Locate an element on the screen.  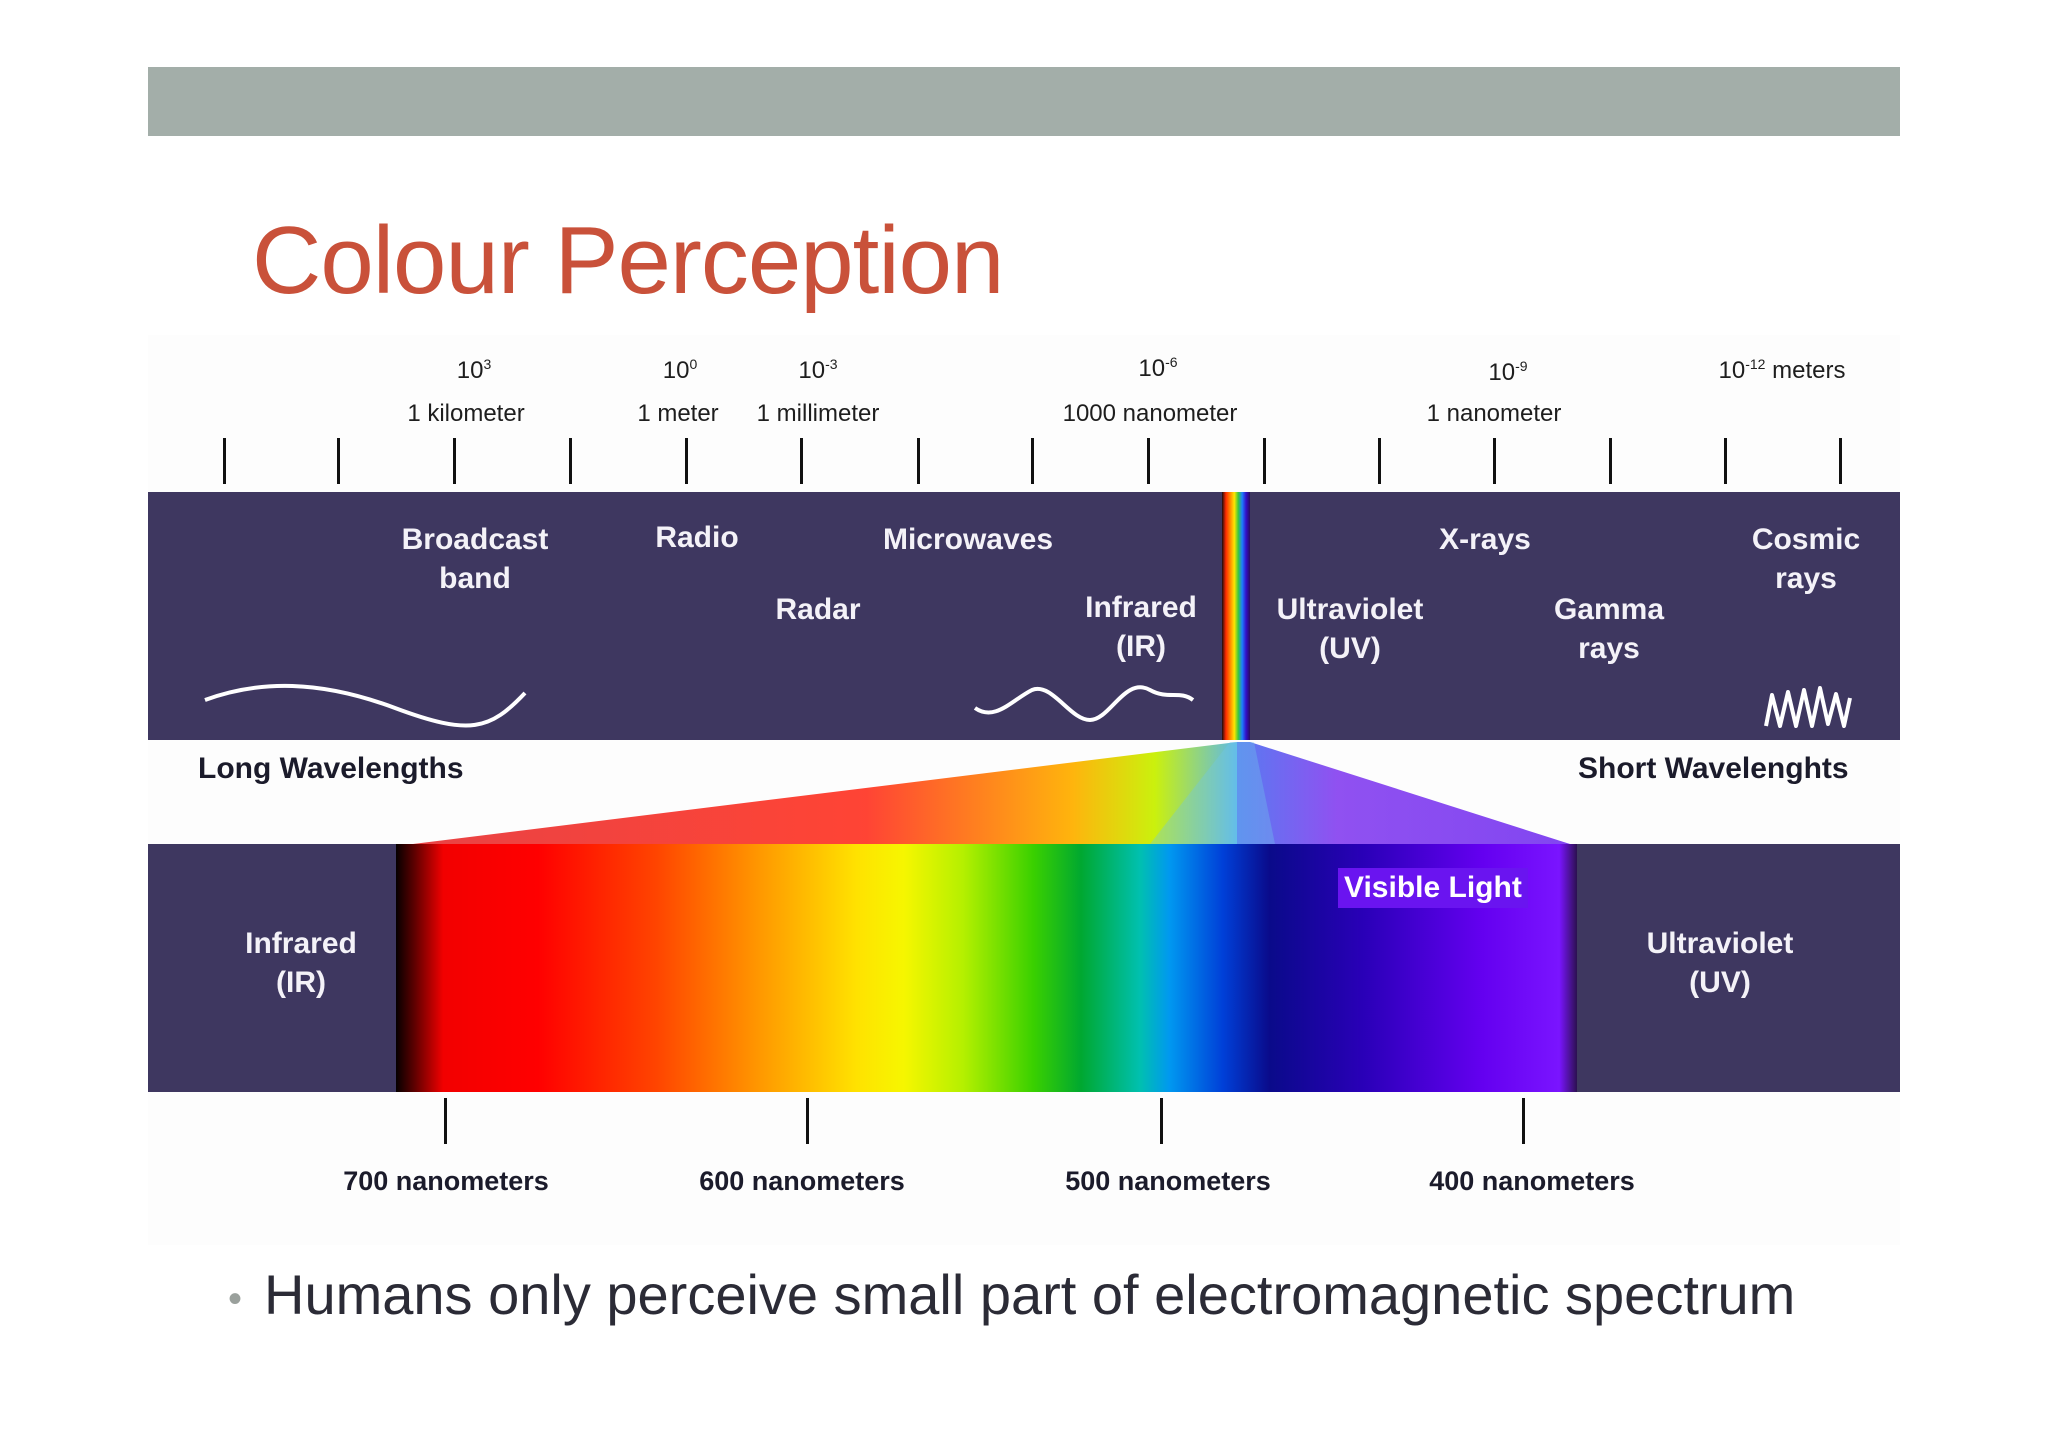
slide-title: Colour Perception is located at coordinates (628, 260).